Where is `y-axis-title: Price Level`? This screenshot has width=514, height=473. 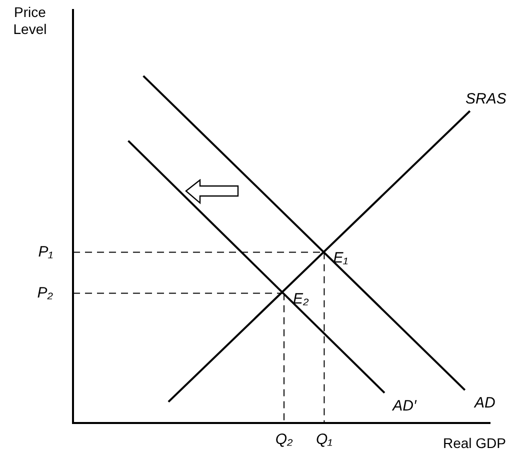 y-axis-title: Price Level is located at coordinates (30, 20).